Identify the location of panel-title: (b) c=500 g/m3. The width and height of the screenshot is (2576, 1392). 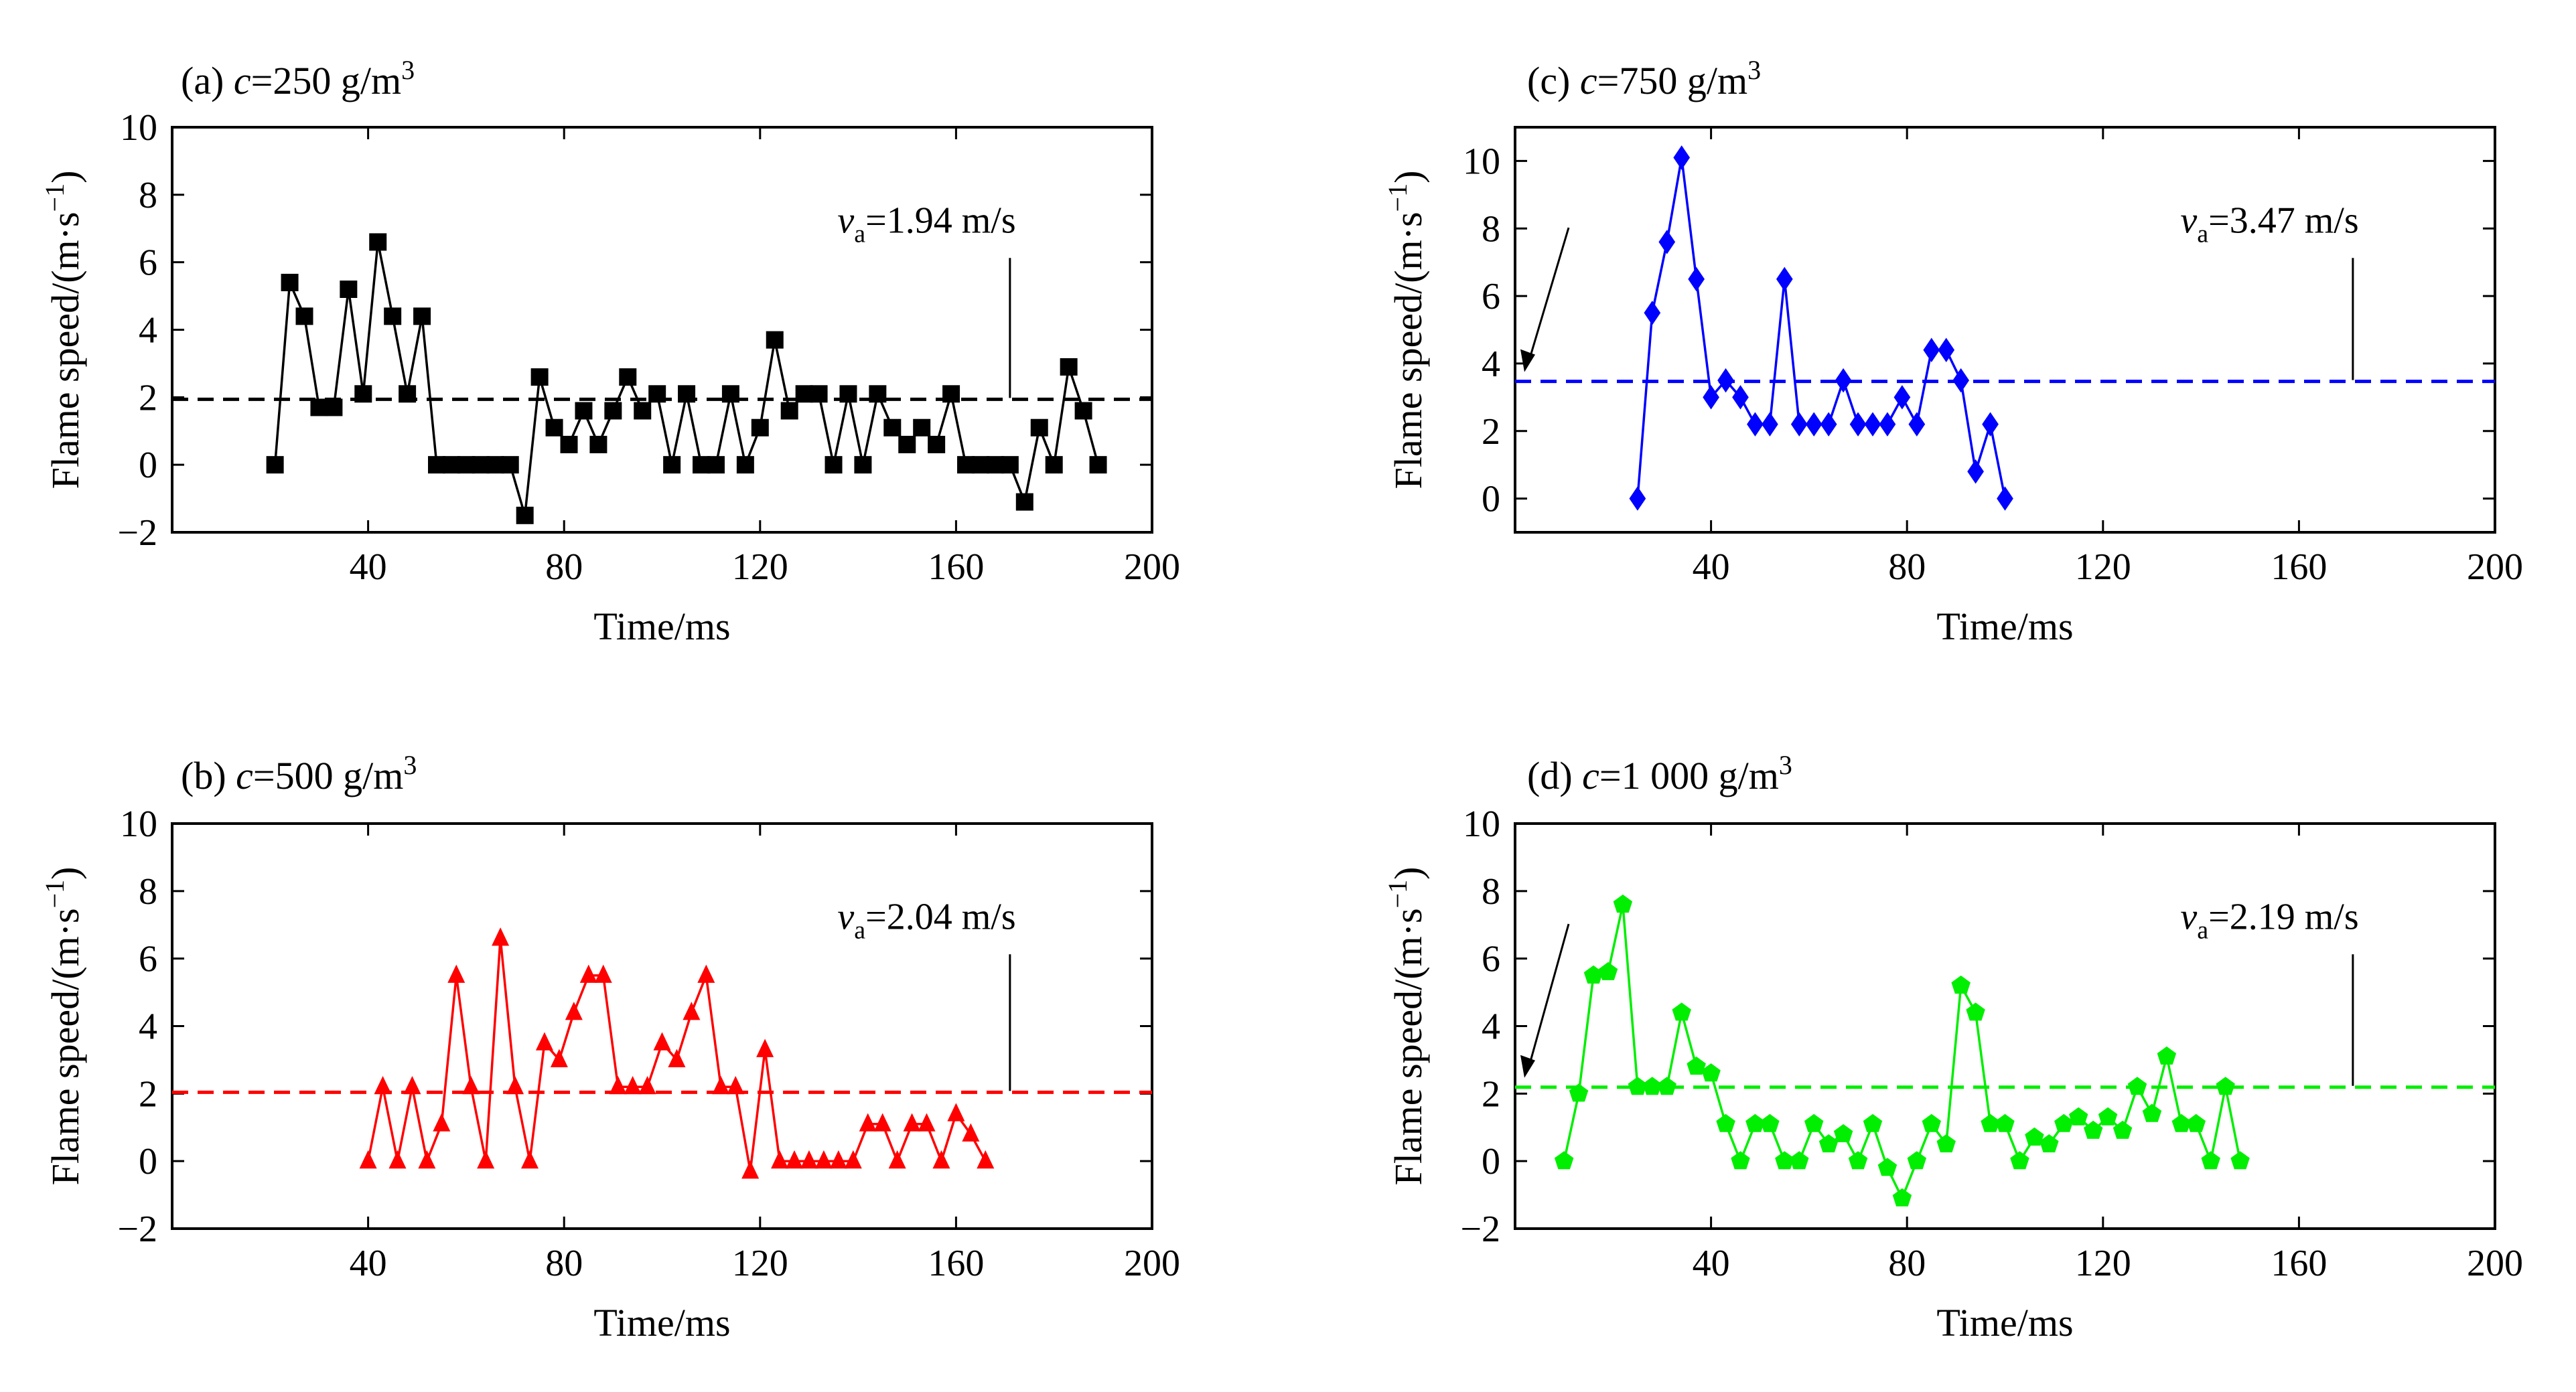
(299, 774).